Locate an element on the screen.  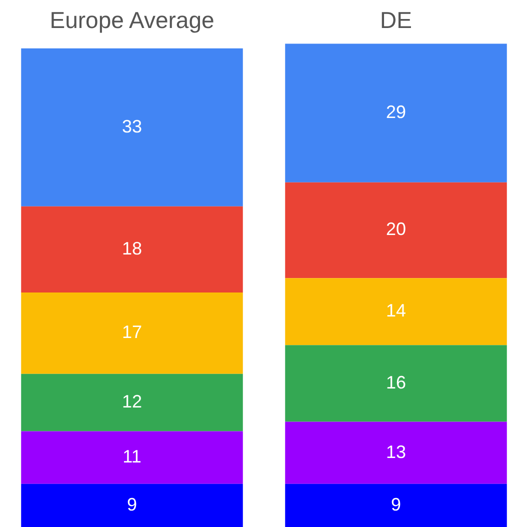
data-label: 17 is located at coordinates (132, 332).